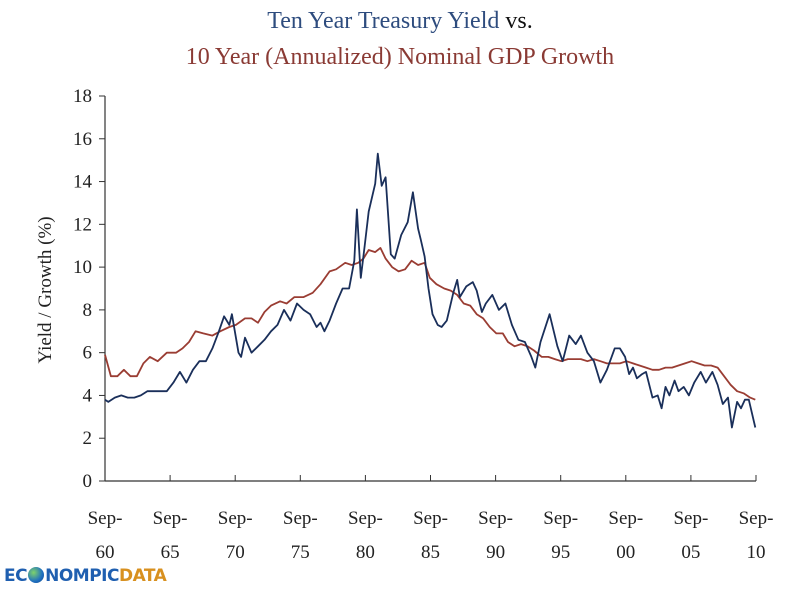 Image resolution: width=800 pixels, height=600 pixels. I want to click on chart-title-line1: Ten Year Treasury Yield vs., so click(400, 21).